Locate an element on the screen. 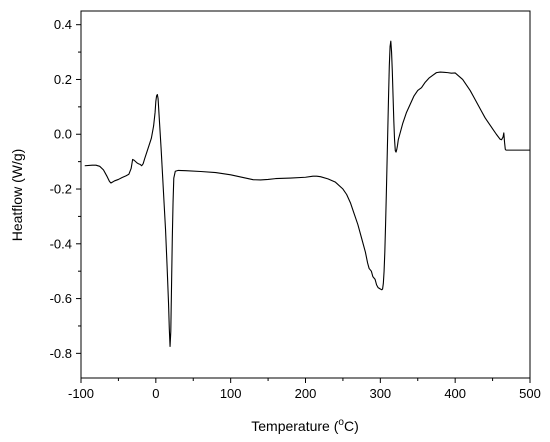 Image resolution: width=550 pixels, height=442 pixels. x-tick-labels: -100 0 100 200 300 400 500 is located at coordinates (304, 393).